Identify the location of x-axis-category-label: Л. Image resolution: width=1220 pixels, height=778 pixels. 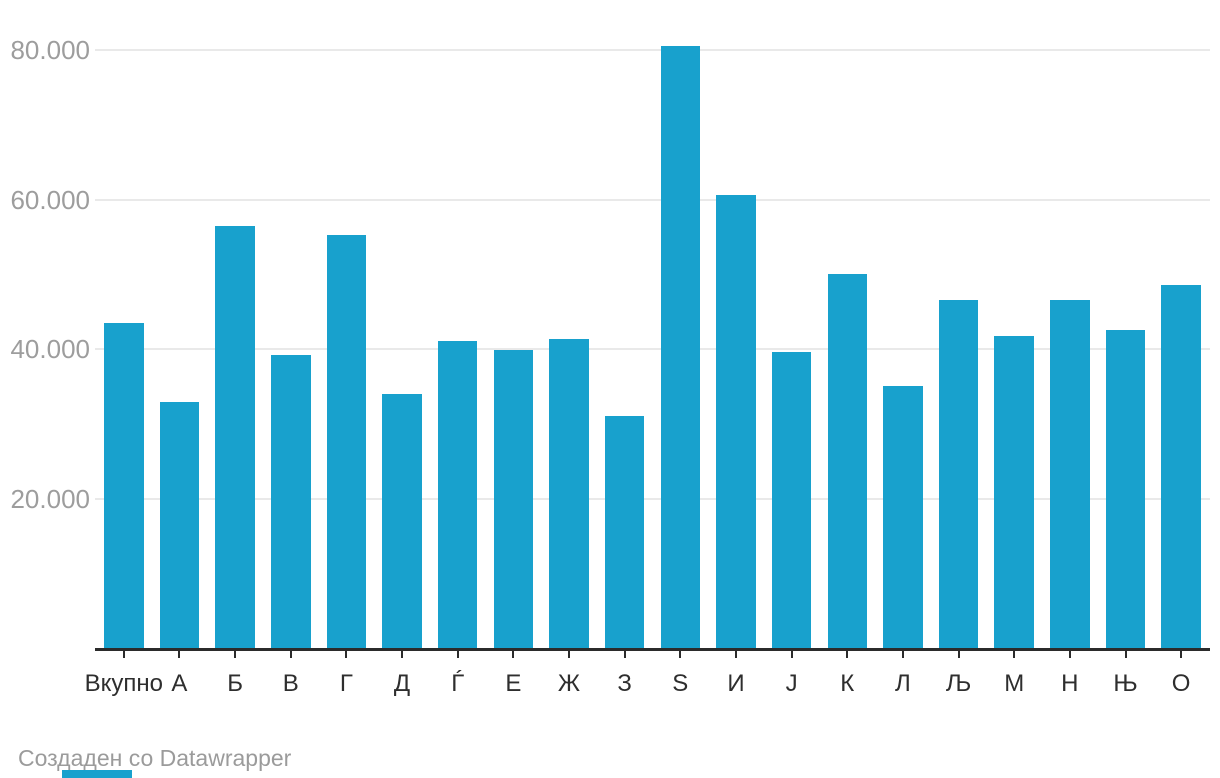
(903, 683).